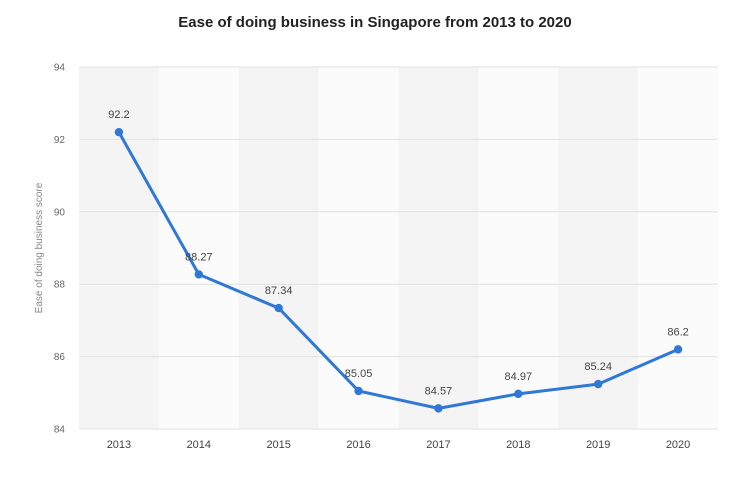 This screenshot has height=492, width=750. What do you see at coordinates (39, 247) in the screenshot?
I see `y-axis-title: Ease of doing business score` at bounding box center [39, 247].